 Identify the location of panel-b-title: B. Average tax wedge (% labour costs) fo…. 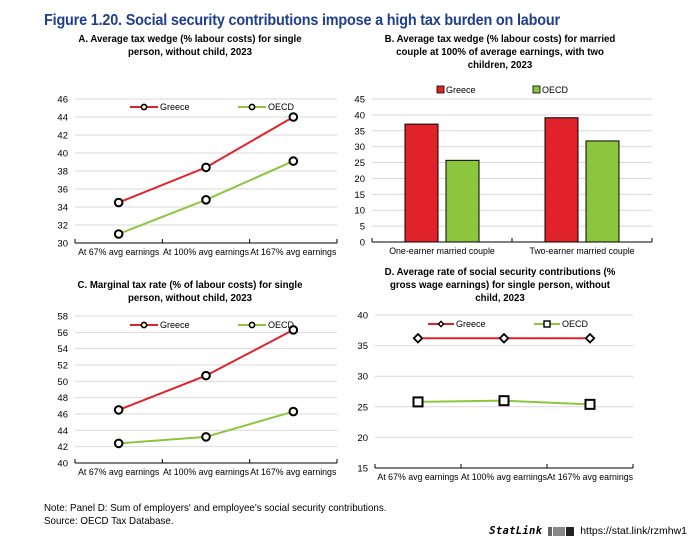
(500, 52).